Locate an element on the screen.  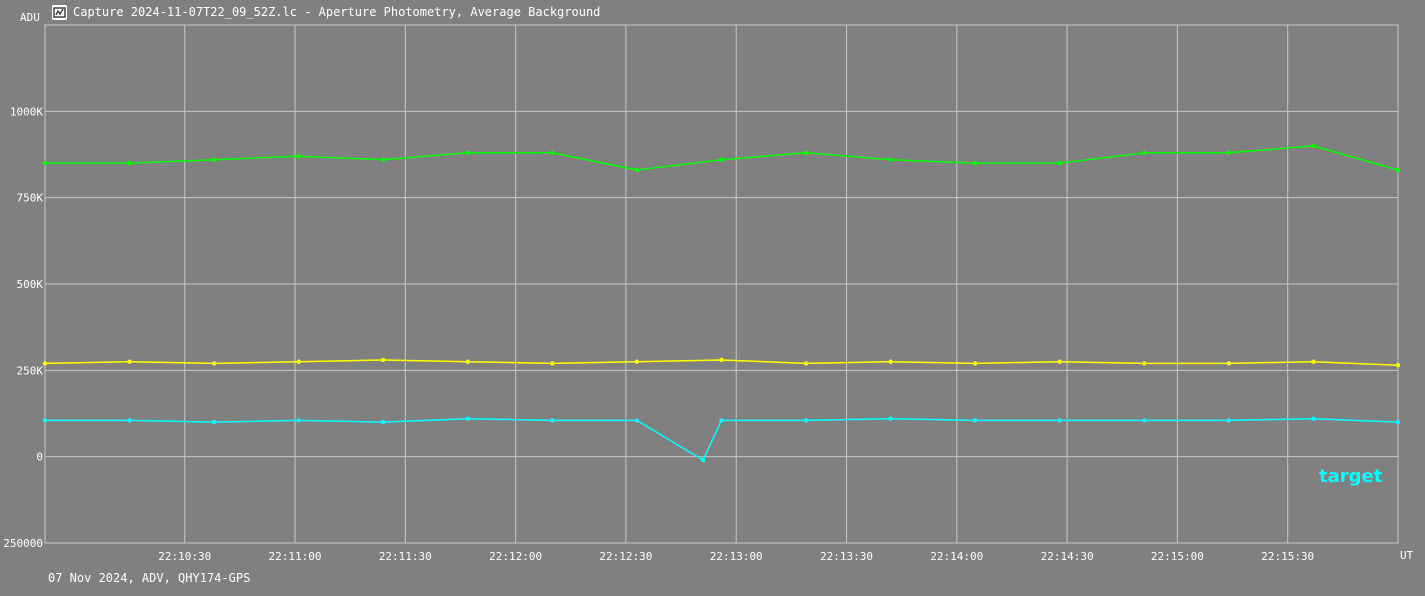
y-tick-label: 250K is located at coordinates (30, 370).